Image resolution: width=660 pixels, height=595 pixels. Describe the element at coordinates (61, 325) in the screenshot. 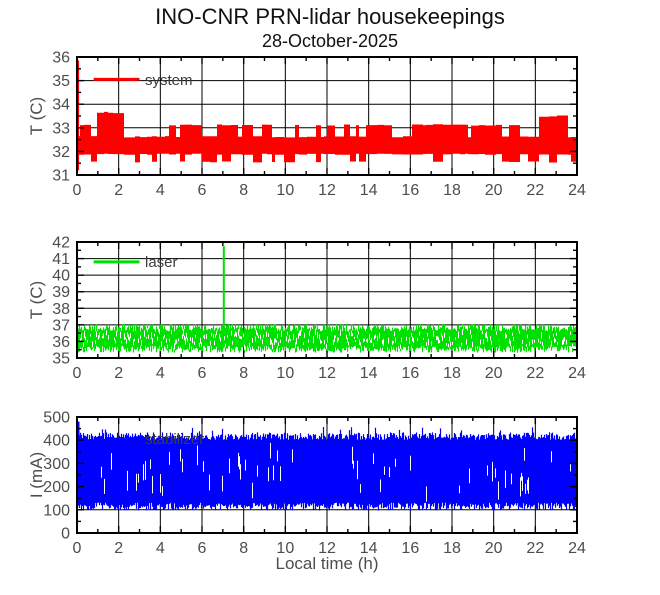

I see `y-tick-label: 37` at that location.